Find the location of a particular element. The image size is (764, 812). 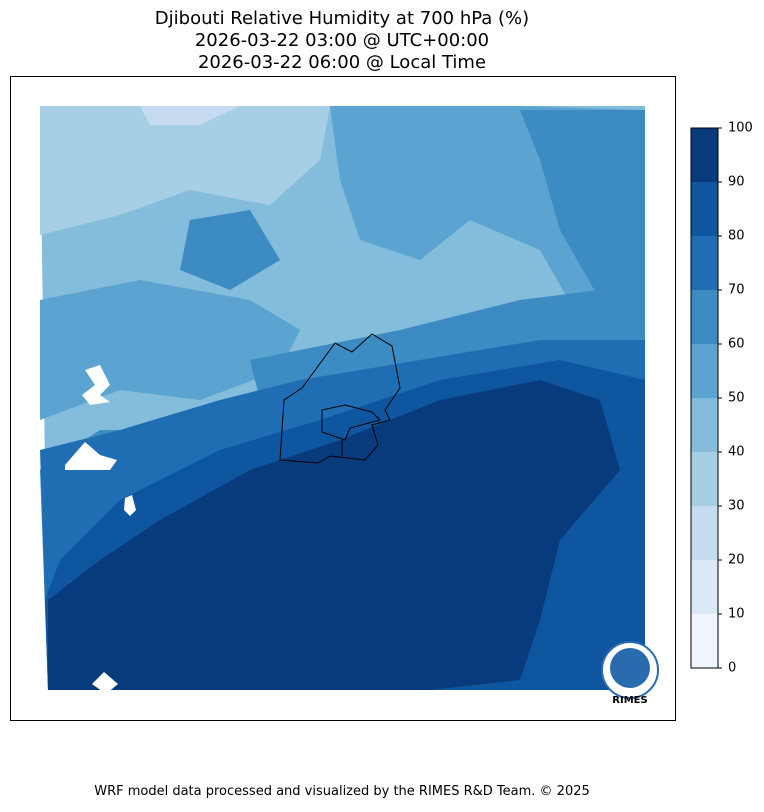

tick-label: 70 is located at coordinates (736, 290).